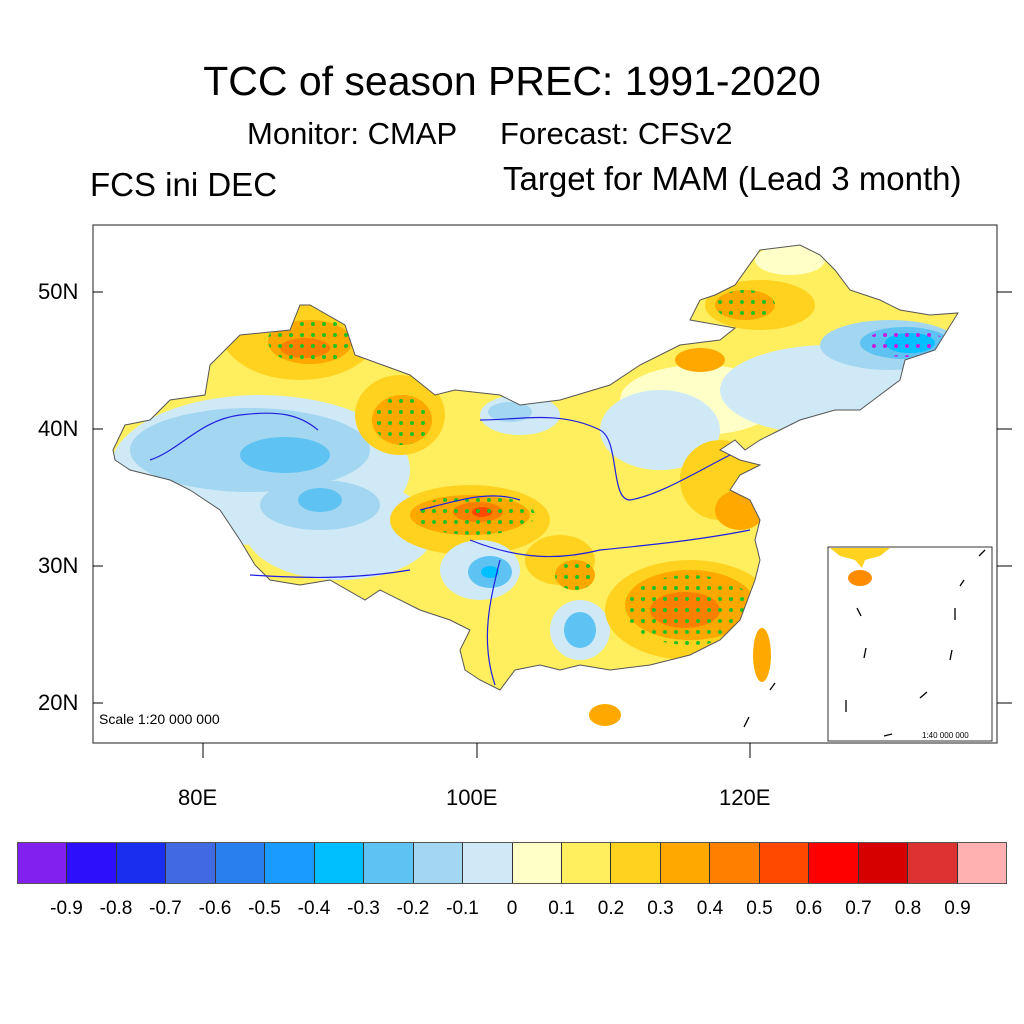 The width and height of the screenshot is (1024, 1024). Describe the element at coordinates (732, 178) in the screenshot. I see `target-label: Target for MAM (Lead 3 month)` at that location.